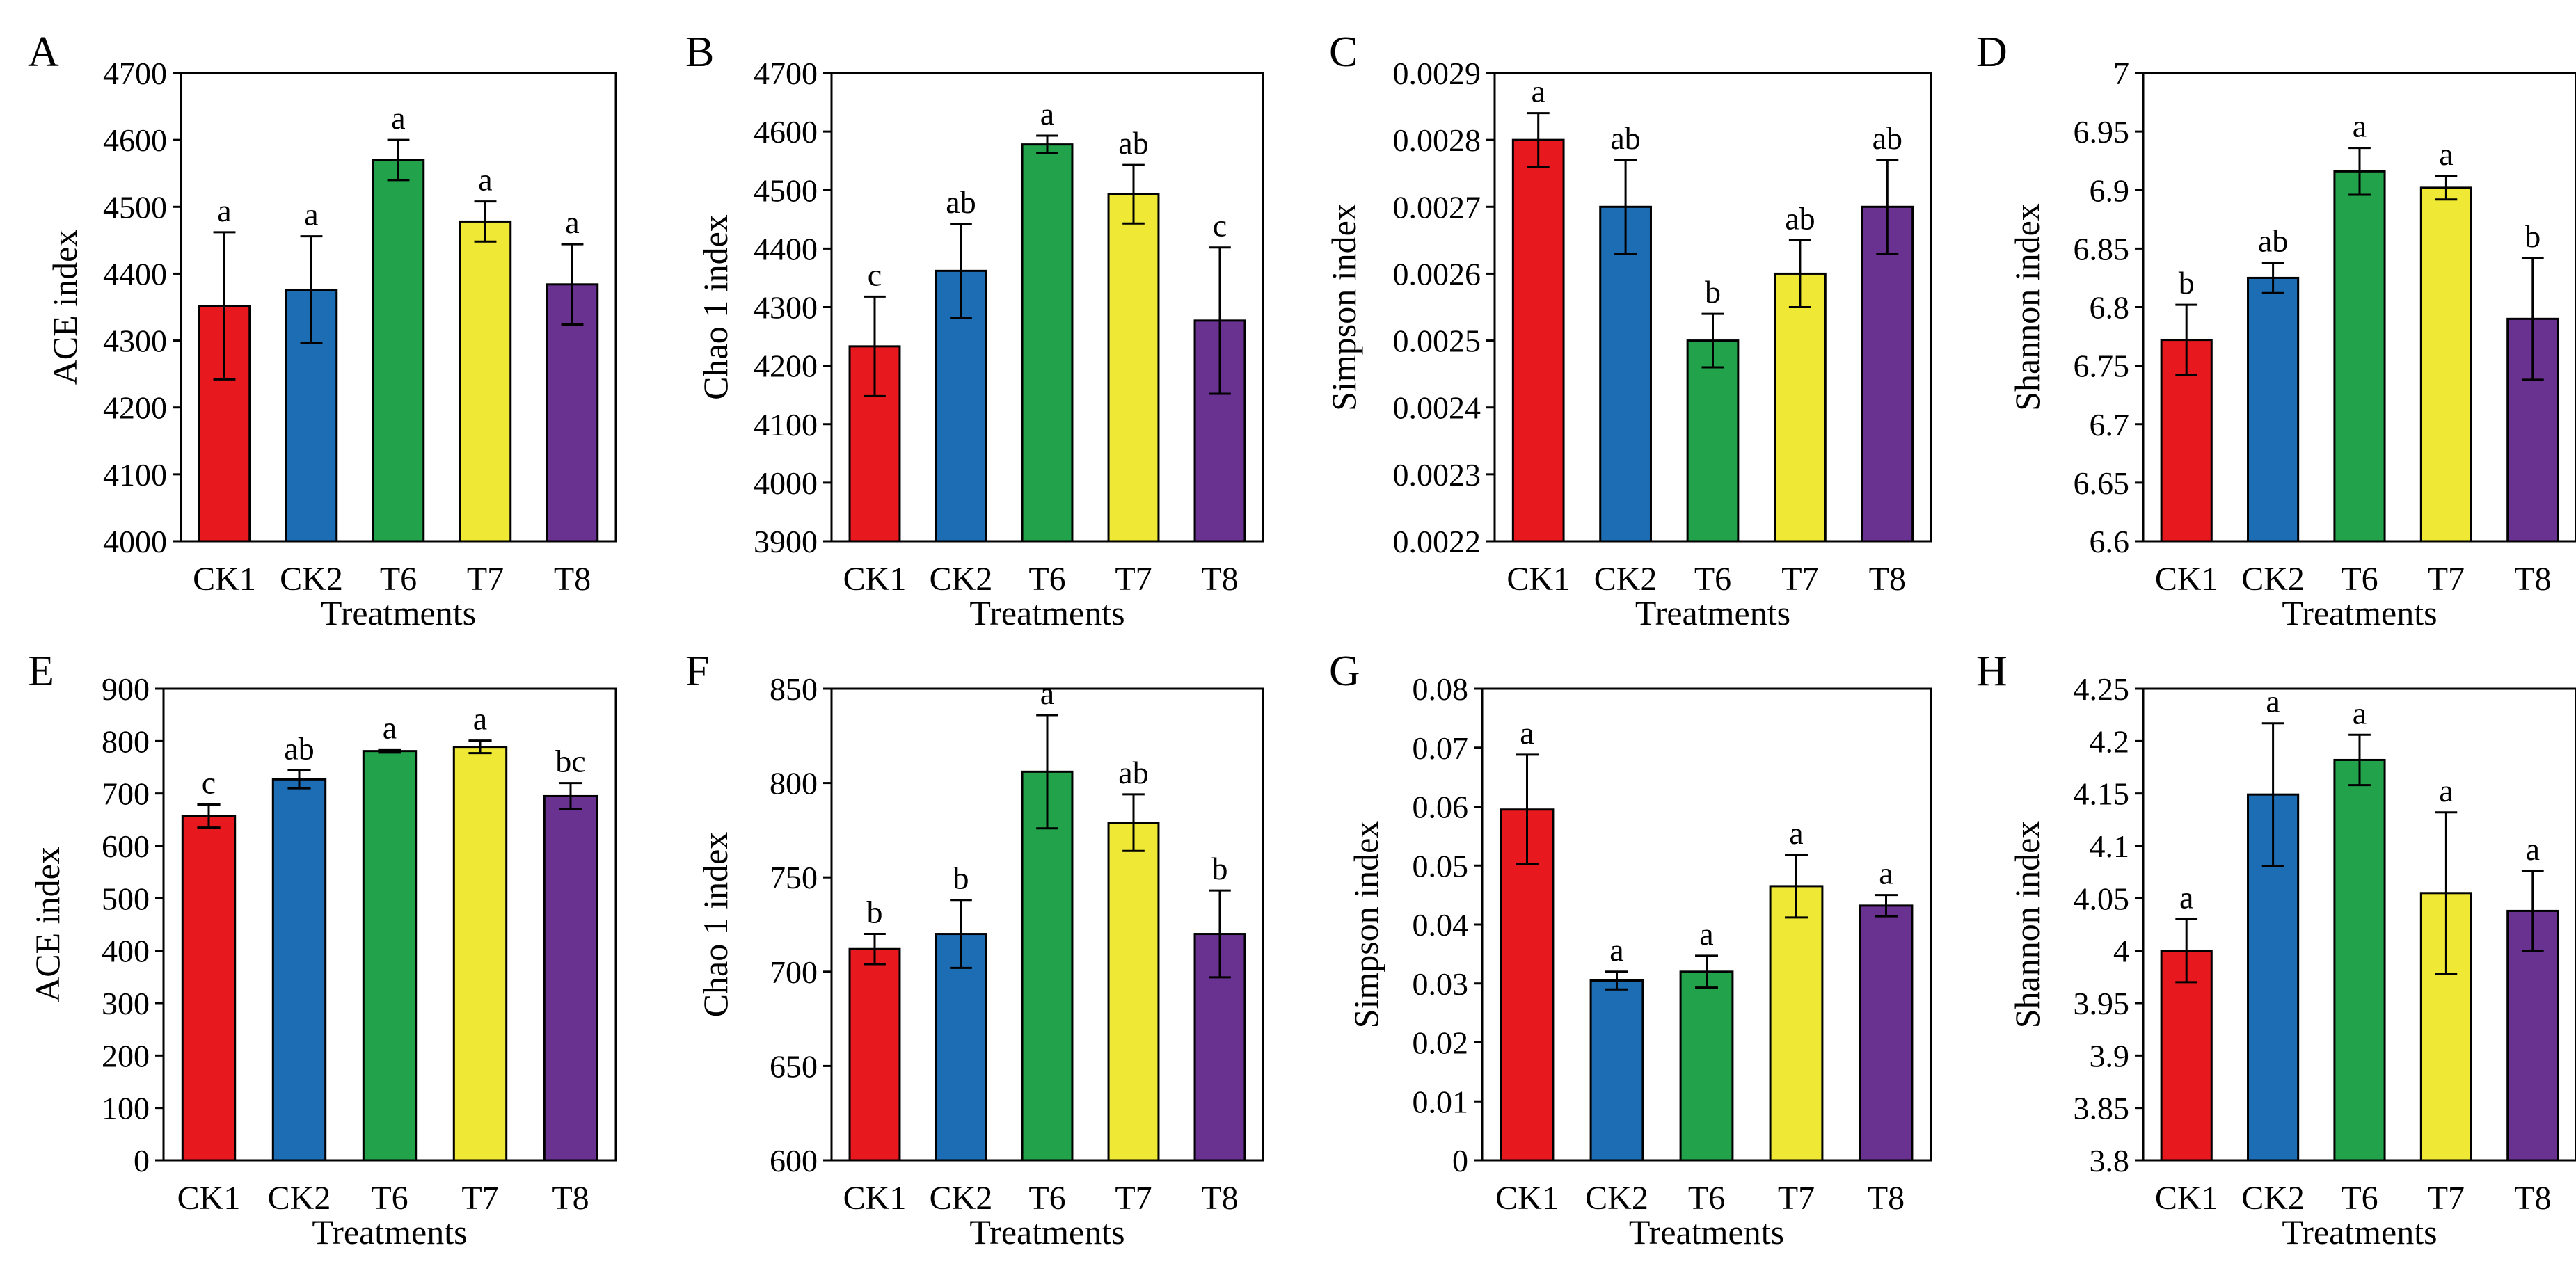  What do you see at coordinates (715, 307) in the screenshot?
I see `y-axis-title: Chao 1 index` at bounding box center [715, 307].